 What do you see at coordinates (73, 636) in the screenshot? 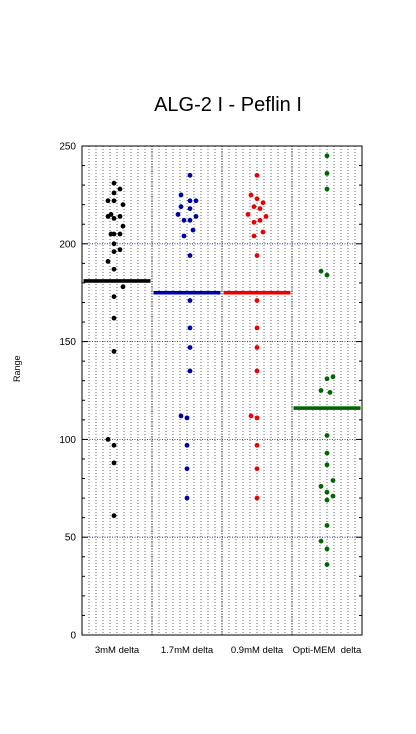
I see `y-tick-label: 0` at bounding box center [73, 636].